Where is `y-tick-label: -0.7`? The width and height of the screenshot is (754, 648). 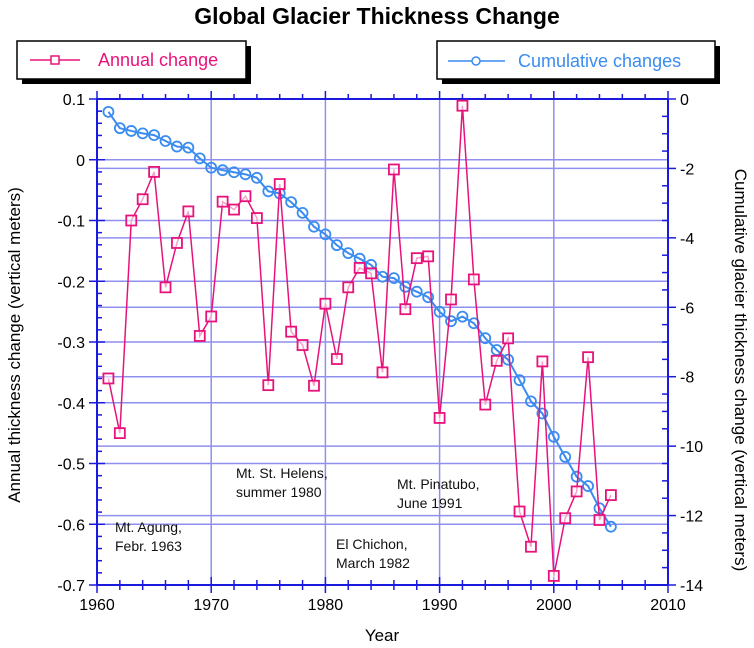
y-tick-label: -0.7 is located at coordinates (71, 586).